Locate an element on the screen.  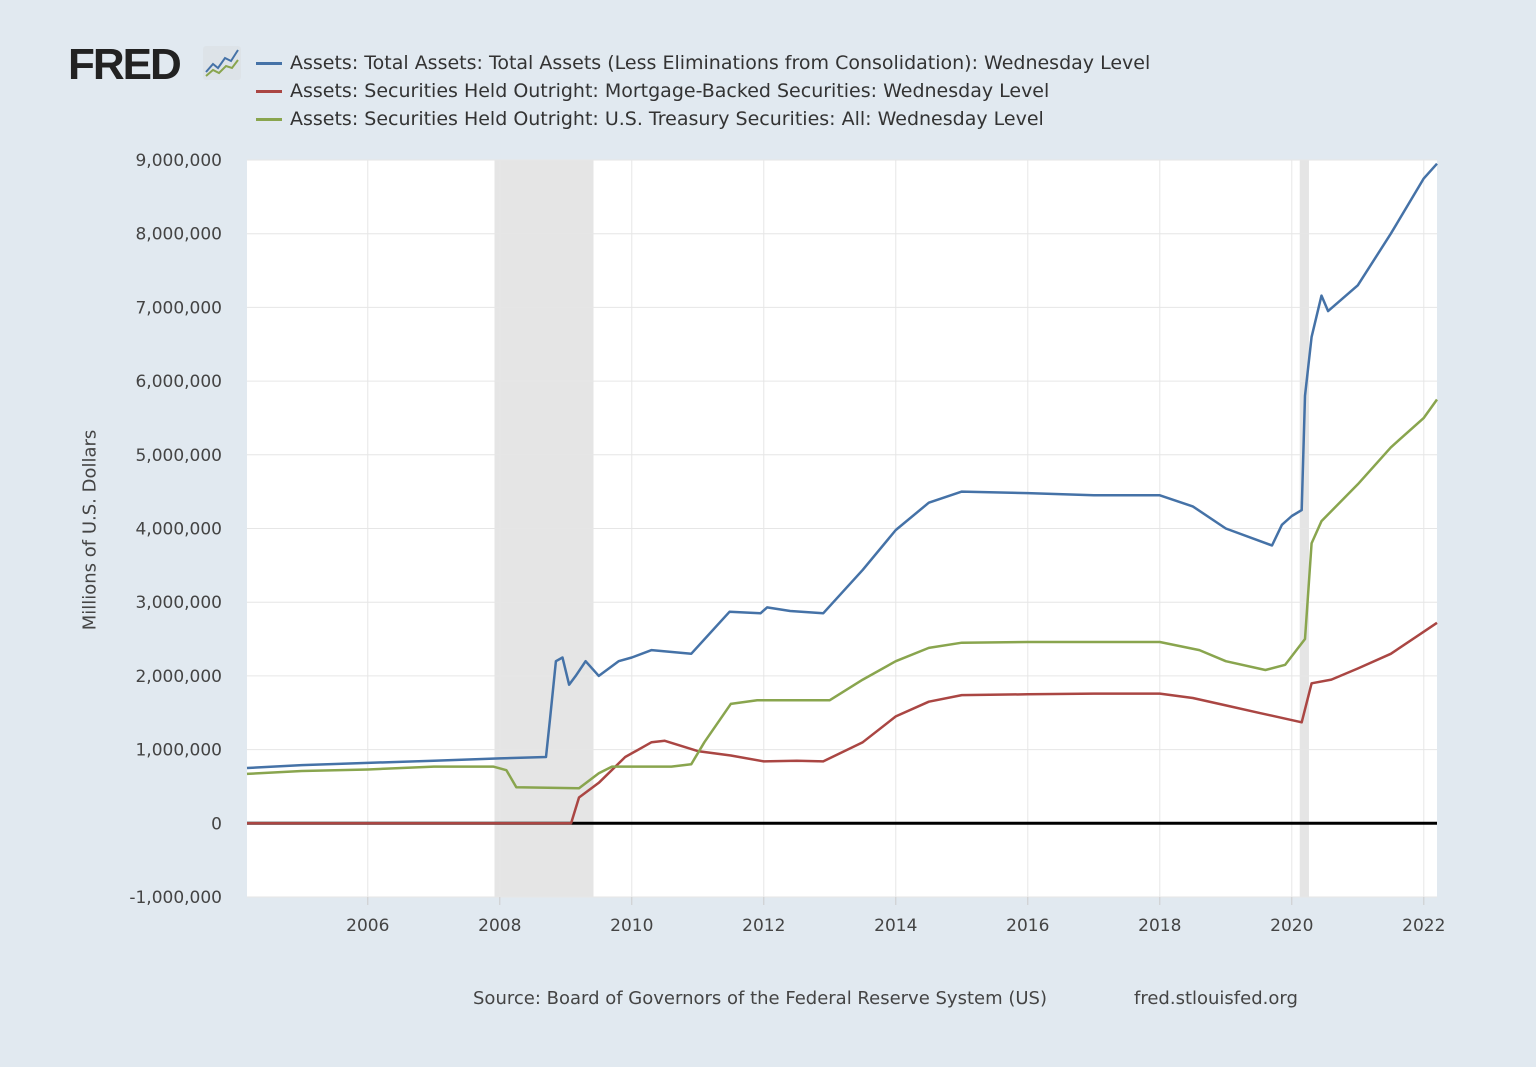
y-tick-label: 2,000,000 is located at coordinates (178, 677).